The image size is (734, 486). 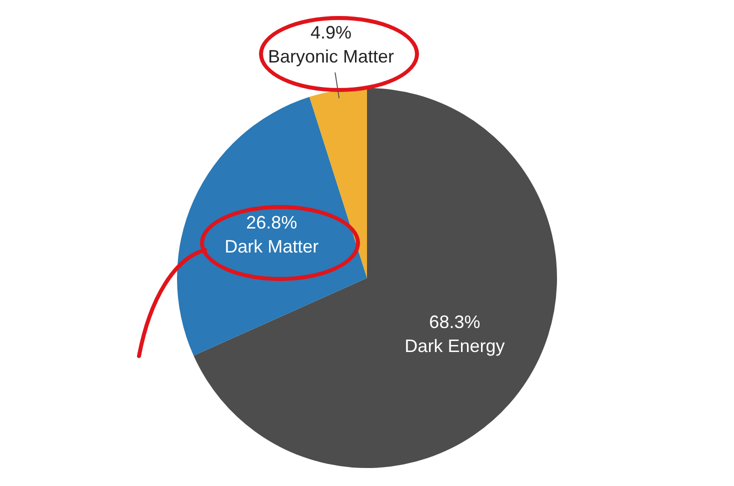 I want to click on data-label: 68.3%, so click(x=454, y=322).